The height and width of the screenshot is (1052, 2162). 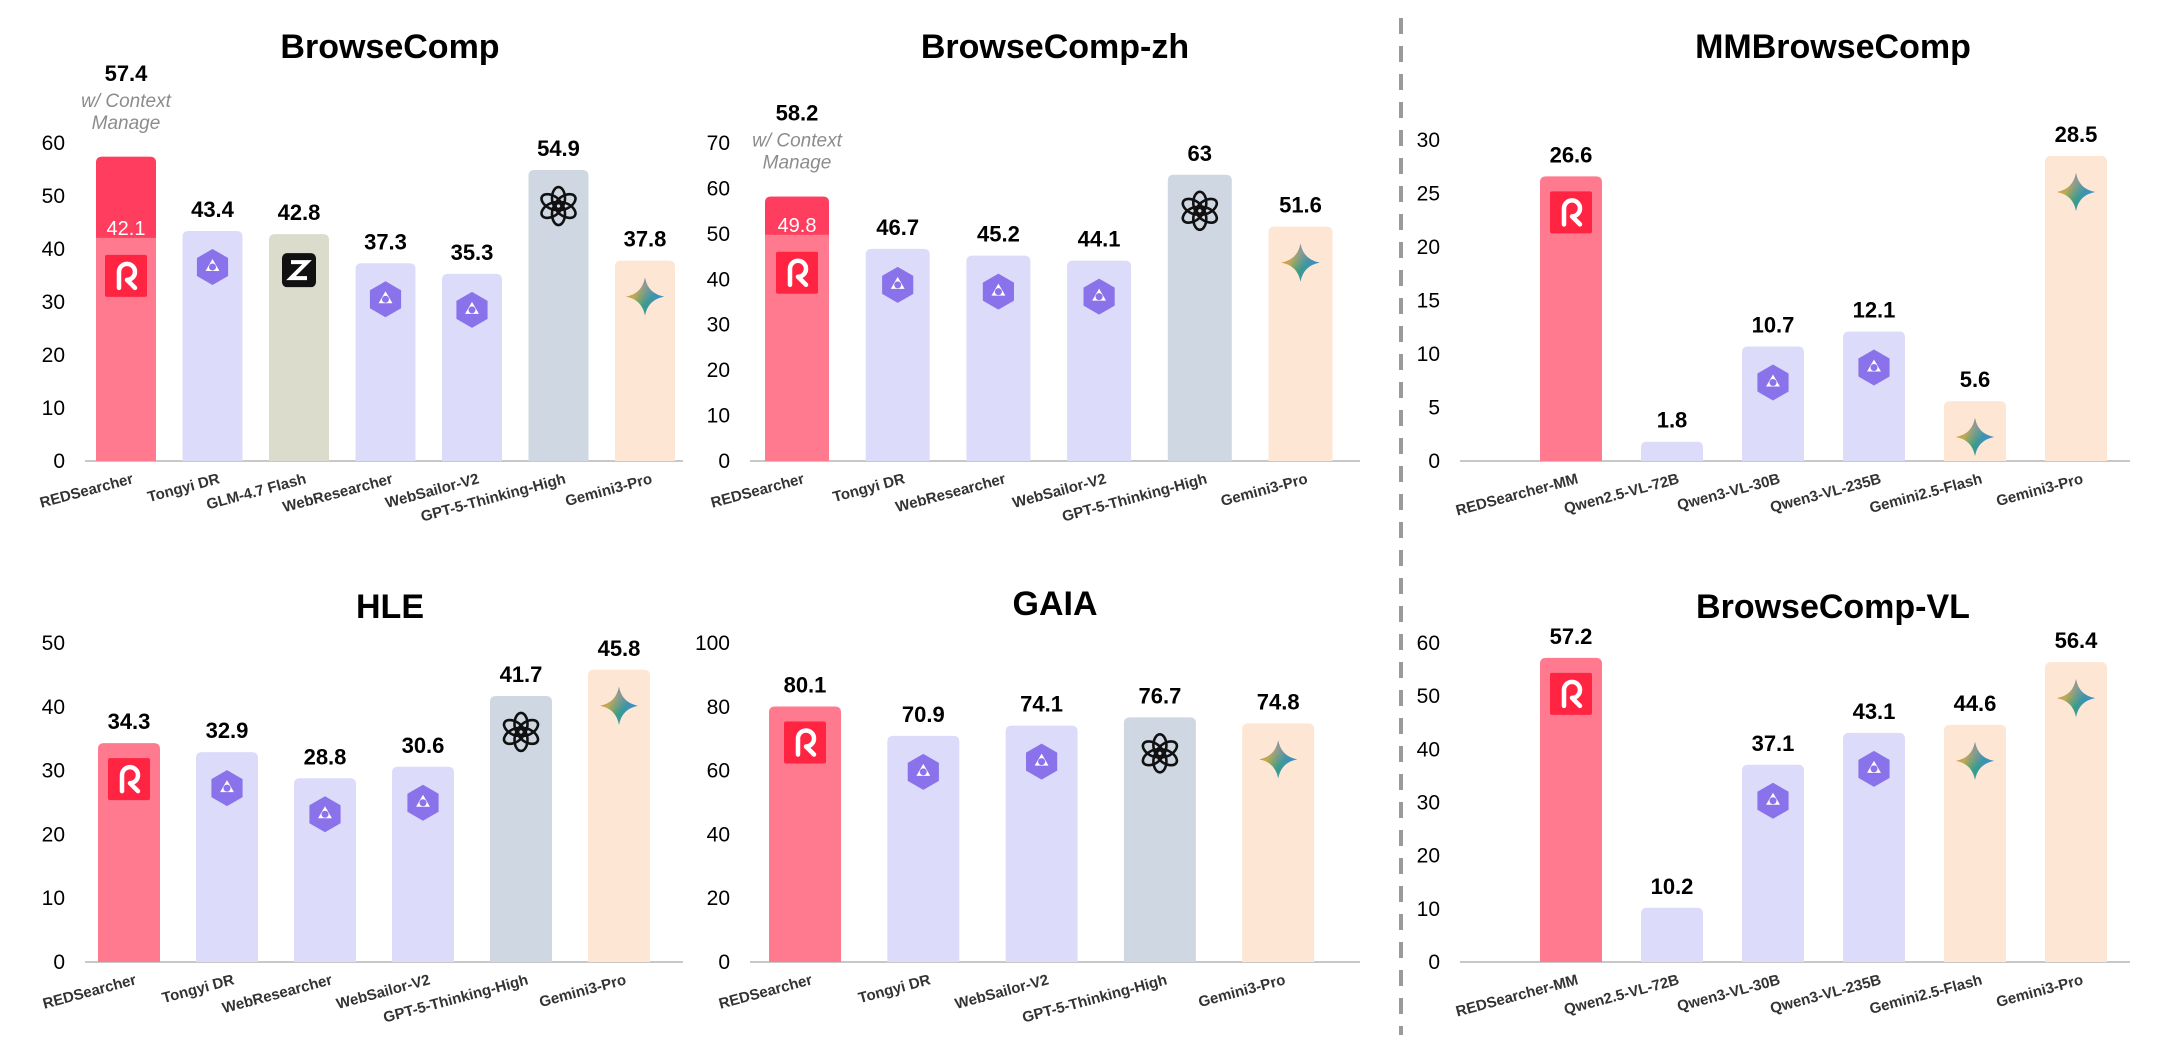 What do you see at coordinates (299, 270) in the screenshot?
I see `zhipu-icon` at bounding box center [299, 270].